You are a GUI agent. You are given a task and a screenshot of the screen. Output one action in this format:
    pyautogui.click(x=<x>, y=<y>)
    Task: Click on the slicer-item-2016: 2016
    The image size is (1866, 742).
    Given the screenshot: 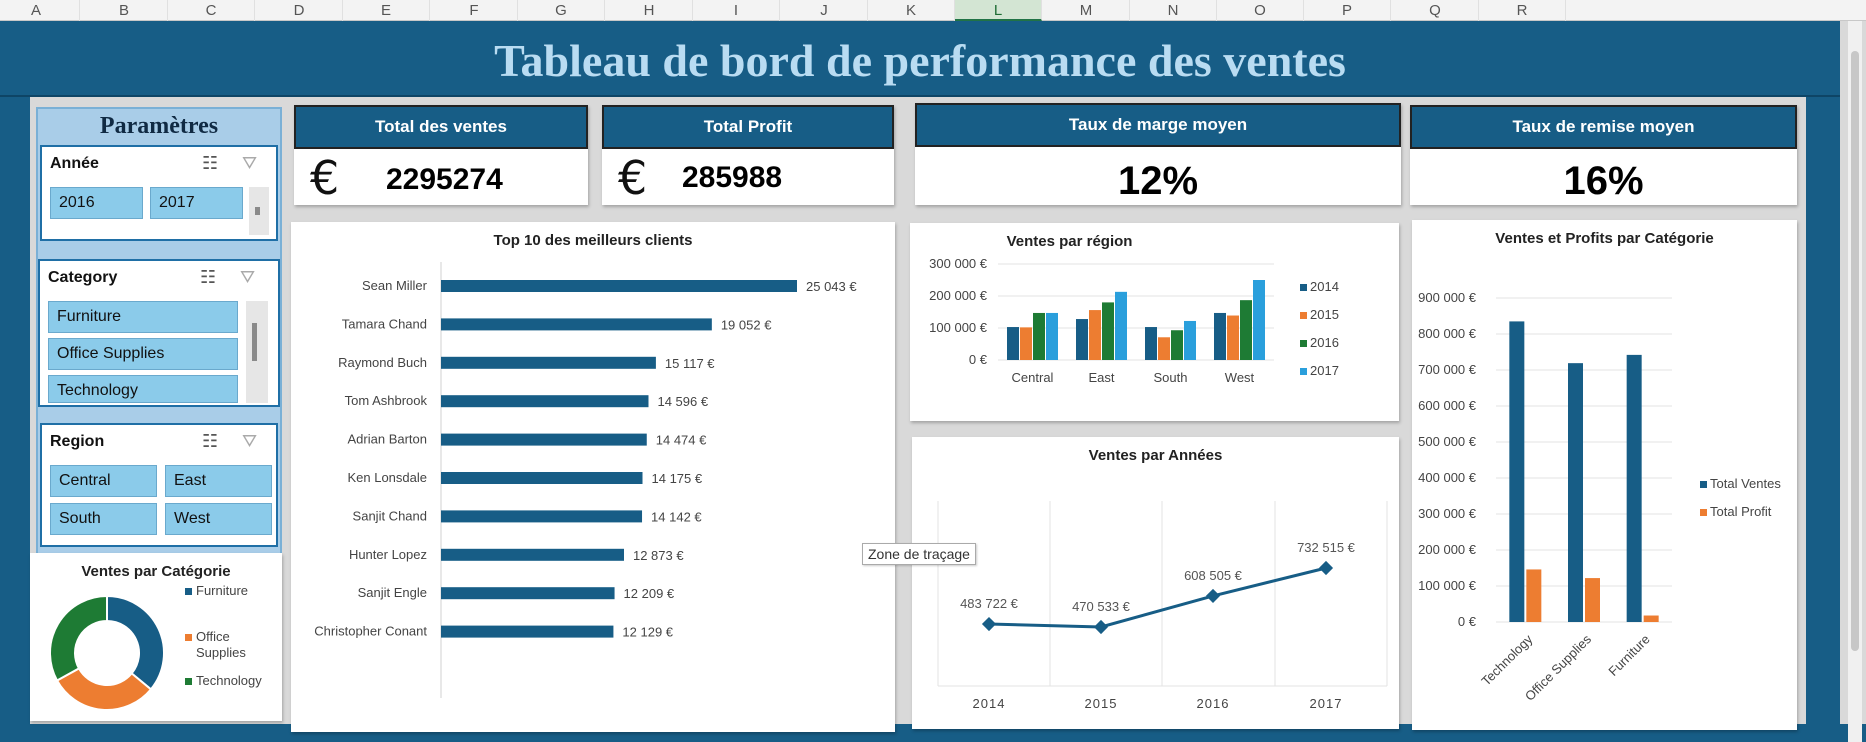 What is the action you would take?
    pyautogui.click(x=96, y=203)
    